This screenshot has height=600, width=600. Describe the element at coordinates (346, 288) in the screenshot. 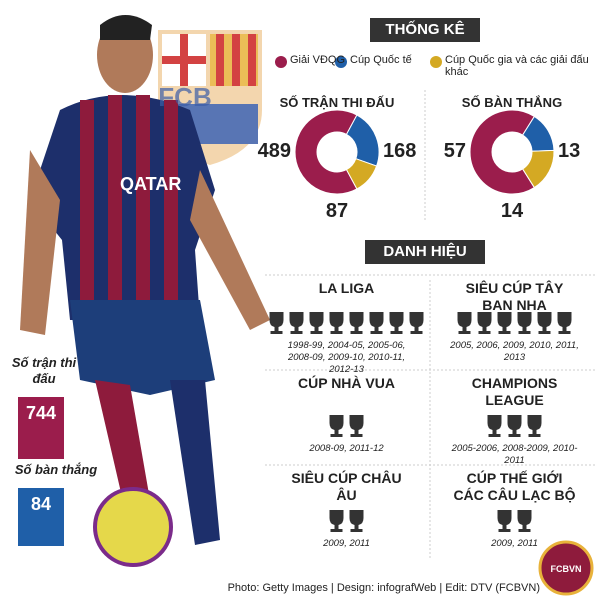

I see `honour-name: LA LIGA` at that location.